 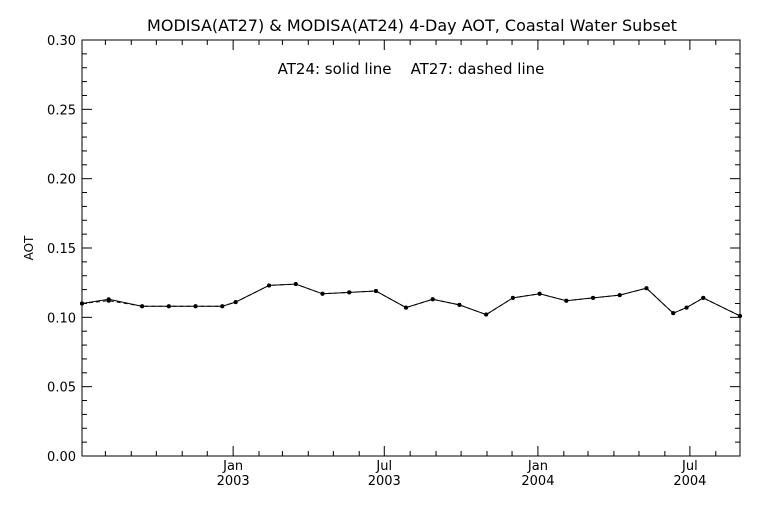 I want to click on y-axis-label: AOT, so click(x=29, y=247).